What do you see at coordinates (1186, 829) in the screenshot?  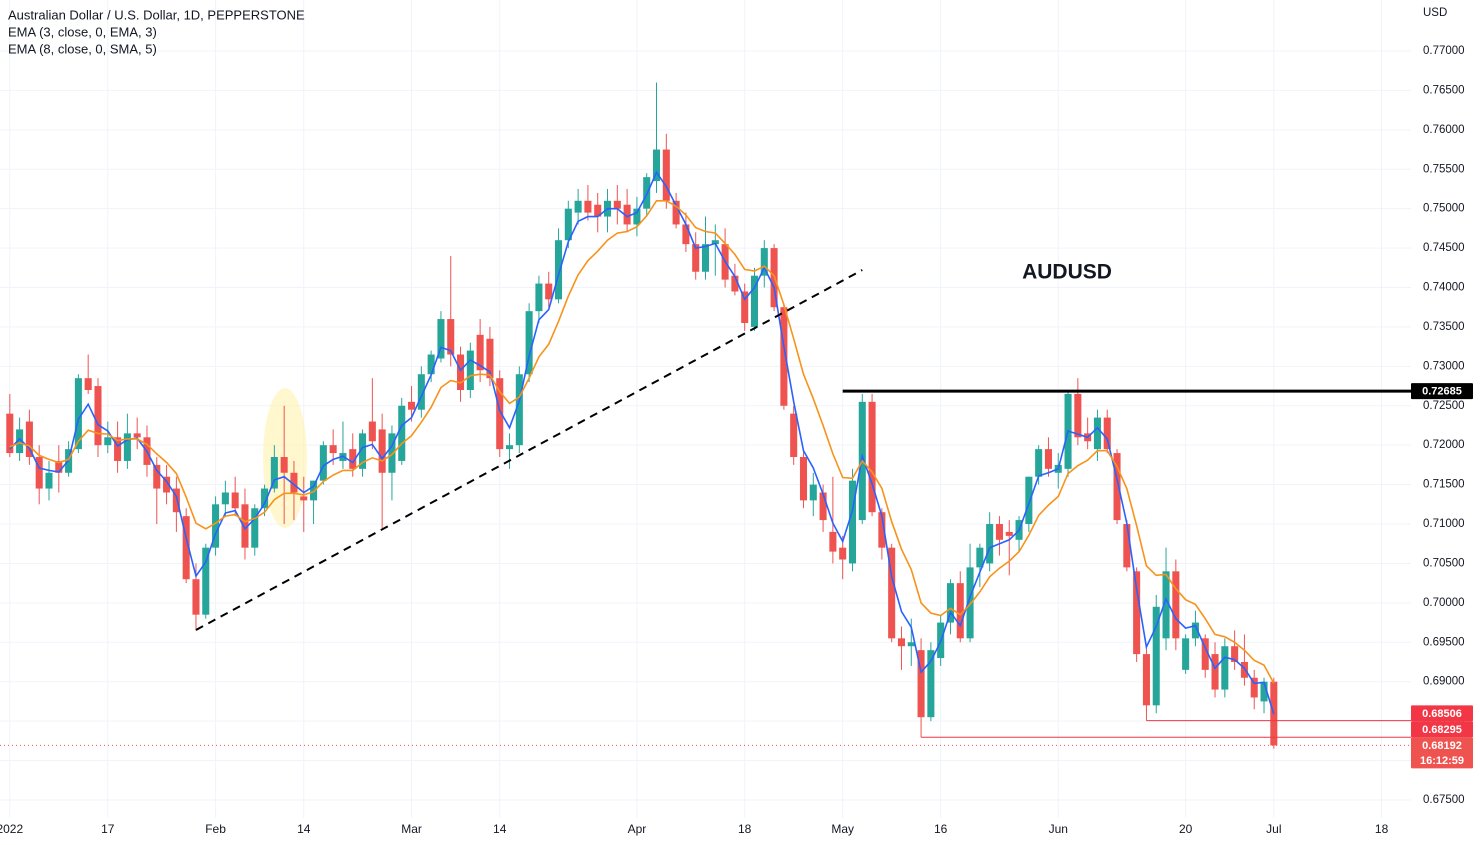 I see `x-tick-label: 20` at bounding box center [1186, 829].